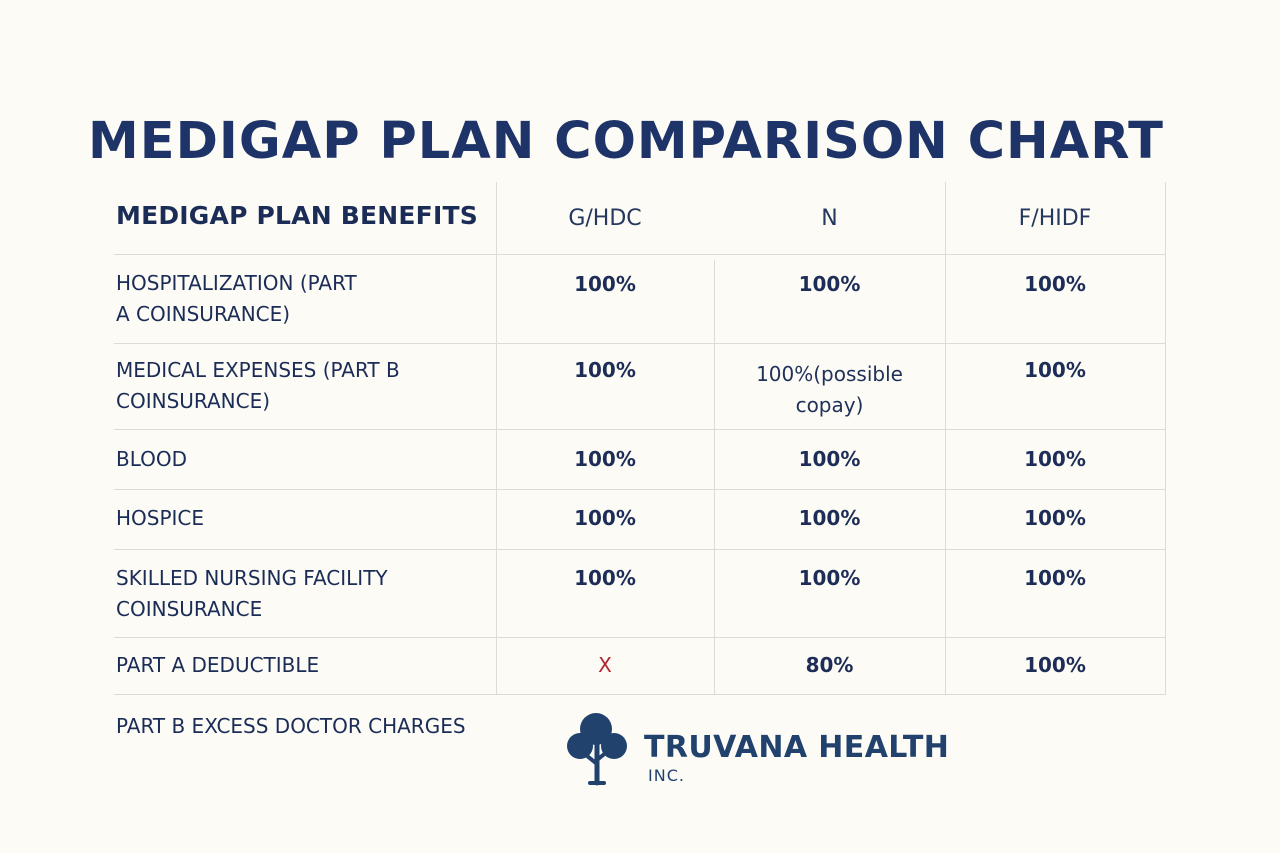 Image resolution: width=1280 pixels, height=853 pixels. What do you see at coordinates (597, 749) in the screenshot?
I see `tree-icon` at bounding box center [597, 749].